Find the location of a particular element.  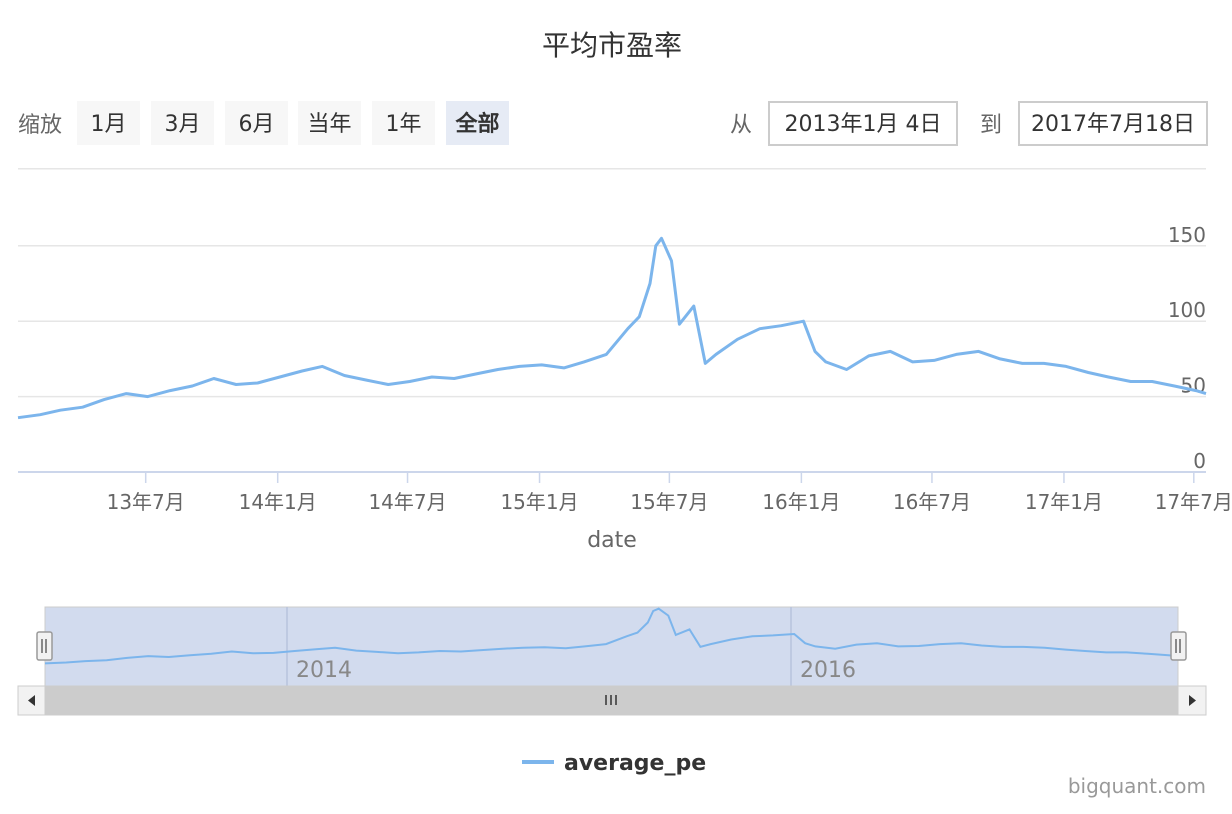

x-tick-label: 14年7月 is located at coordinates (407, 502).